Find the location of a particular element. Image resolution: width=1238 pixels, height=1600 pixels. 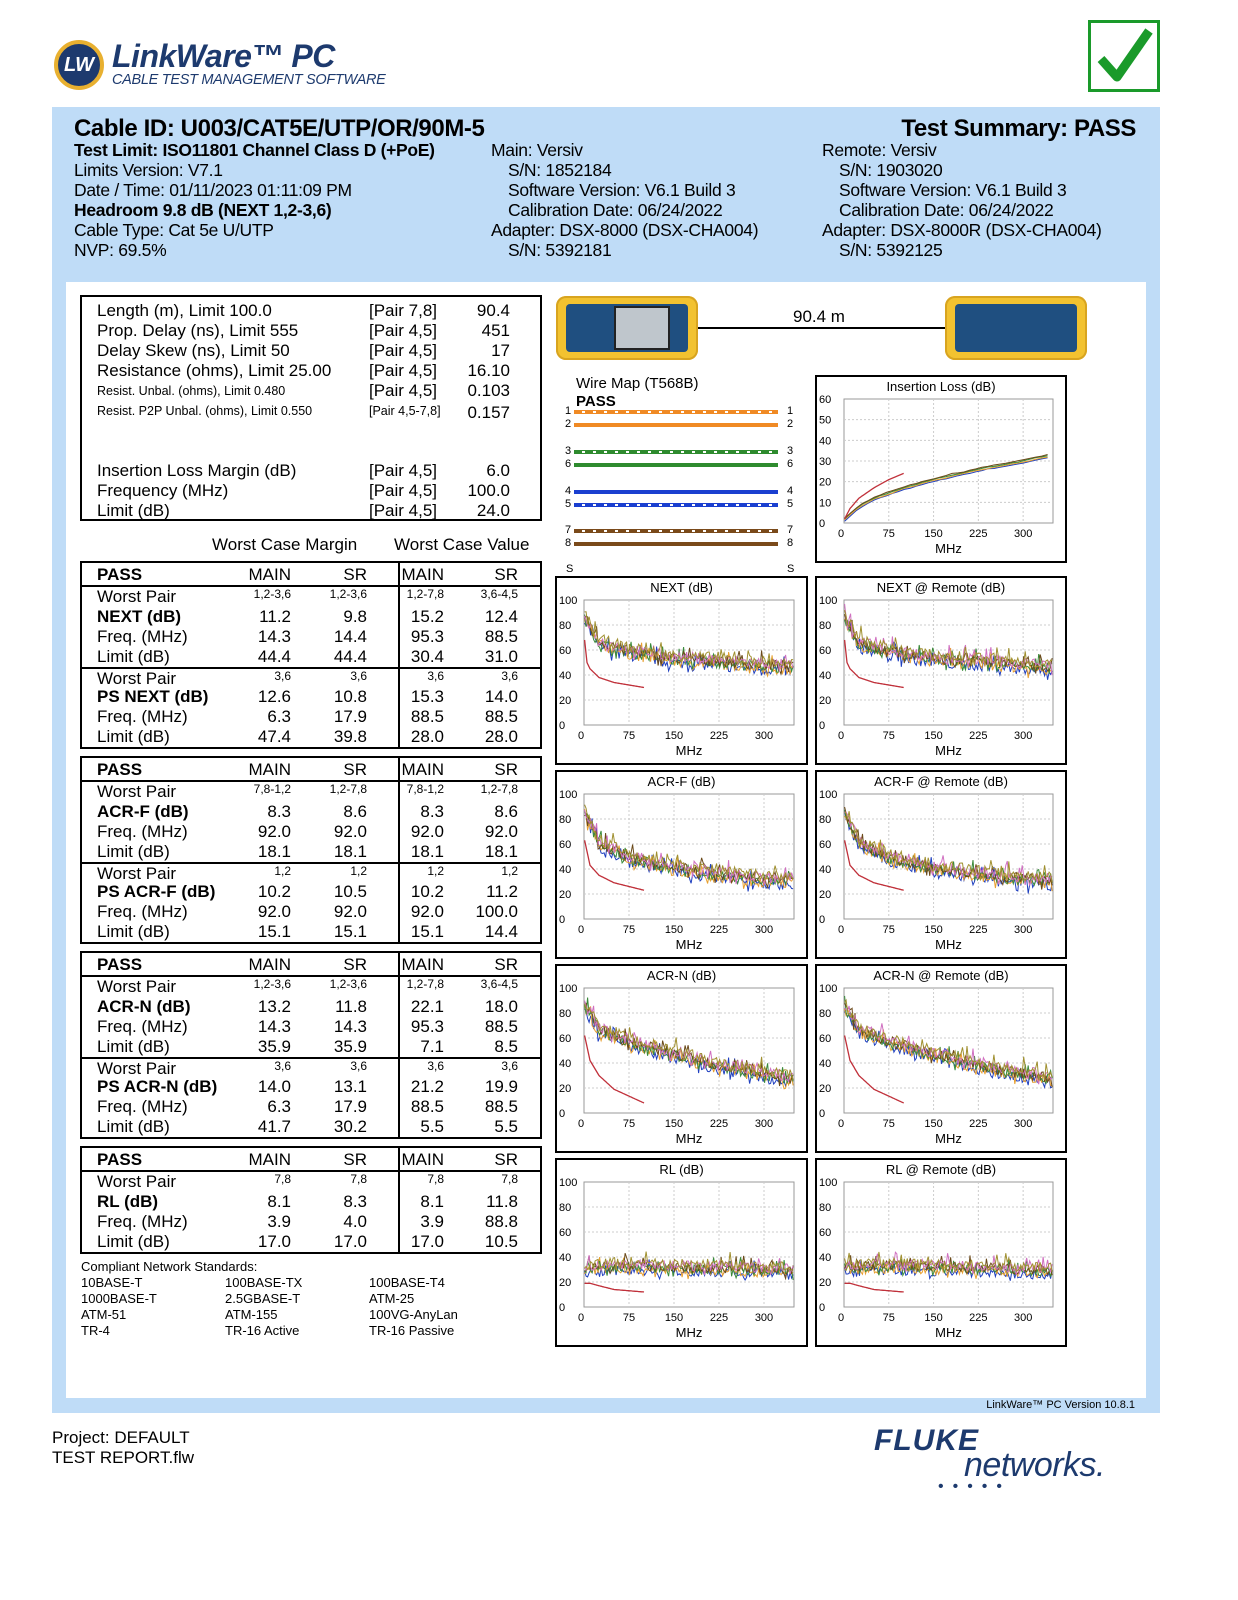

chart-title: NEXT @ Remote (dB) is located at coordinates (941, 587).